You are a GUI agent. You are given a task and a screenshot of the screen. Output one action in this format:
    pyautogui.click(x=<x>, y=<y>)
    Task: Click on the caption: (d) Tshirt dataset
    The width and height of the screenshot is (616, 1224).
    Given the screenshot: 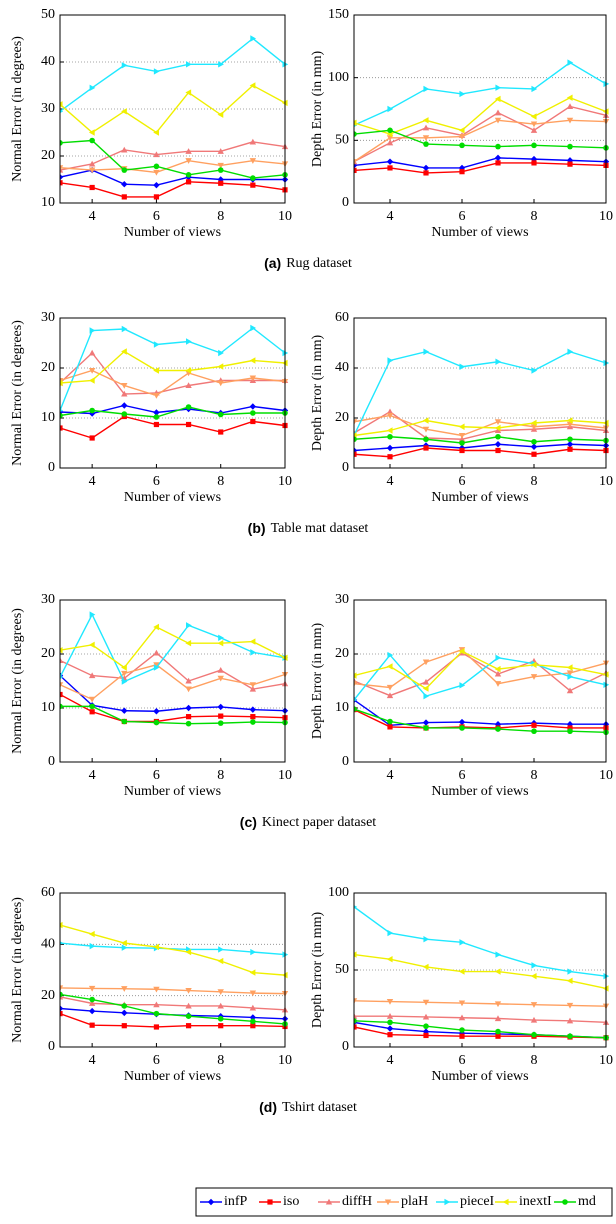 What is the action you would take?
    pyautogui.click(x=308, y=1107)
    